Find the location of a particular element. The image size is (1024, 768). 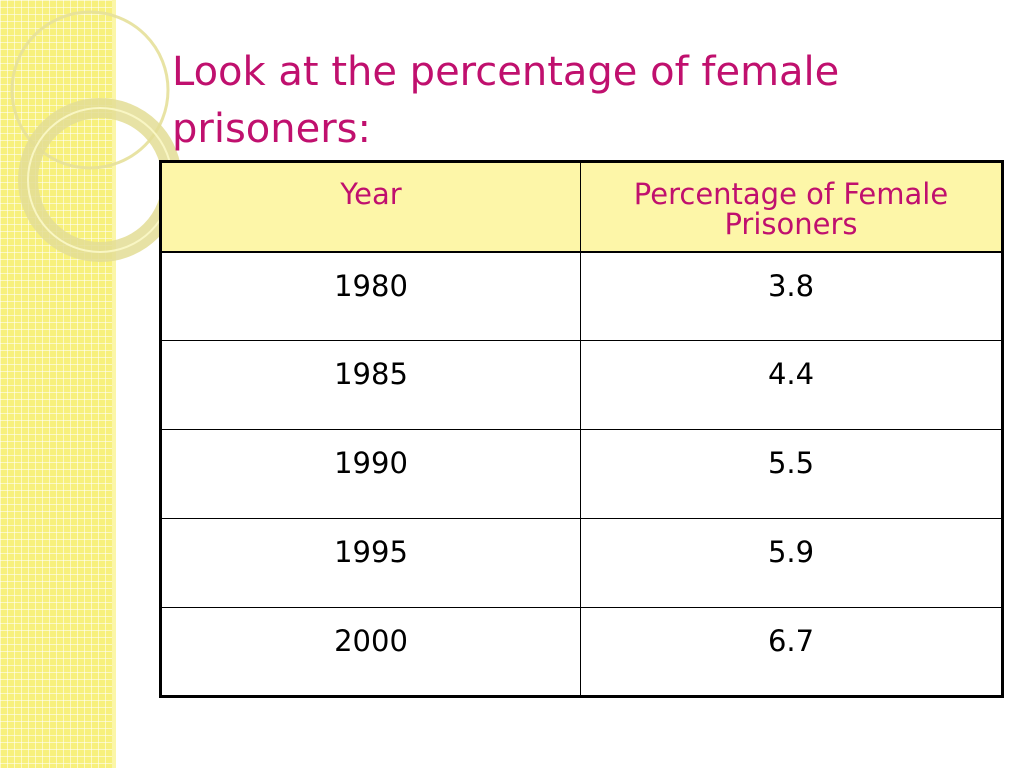

cell-year: 1995 is located at coordinates (370, 563).